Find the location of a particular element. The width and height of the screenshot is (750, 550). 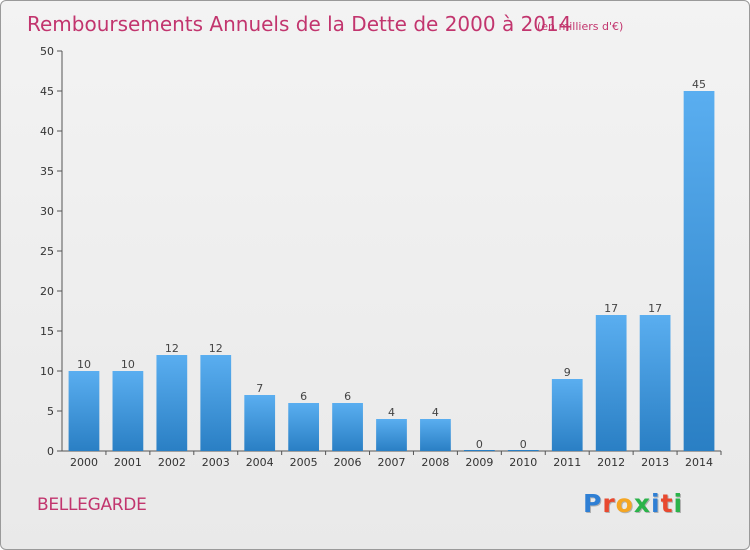

y-tick-label: 30 is located at coordinates (47, 211).